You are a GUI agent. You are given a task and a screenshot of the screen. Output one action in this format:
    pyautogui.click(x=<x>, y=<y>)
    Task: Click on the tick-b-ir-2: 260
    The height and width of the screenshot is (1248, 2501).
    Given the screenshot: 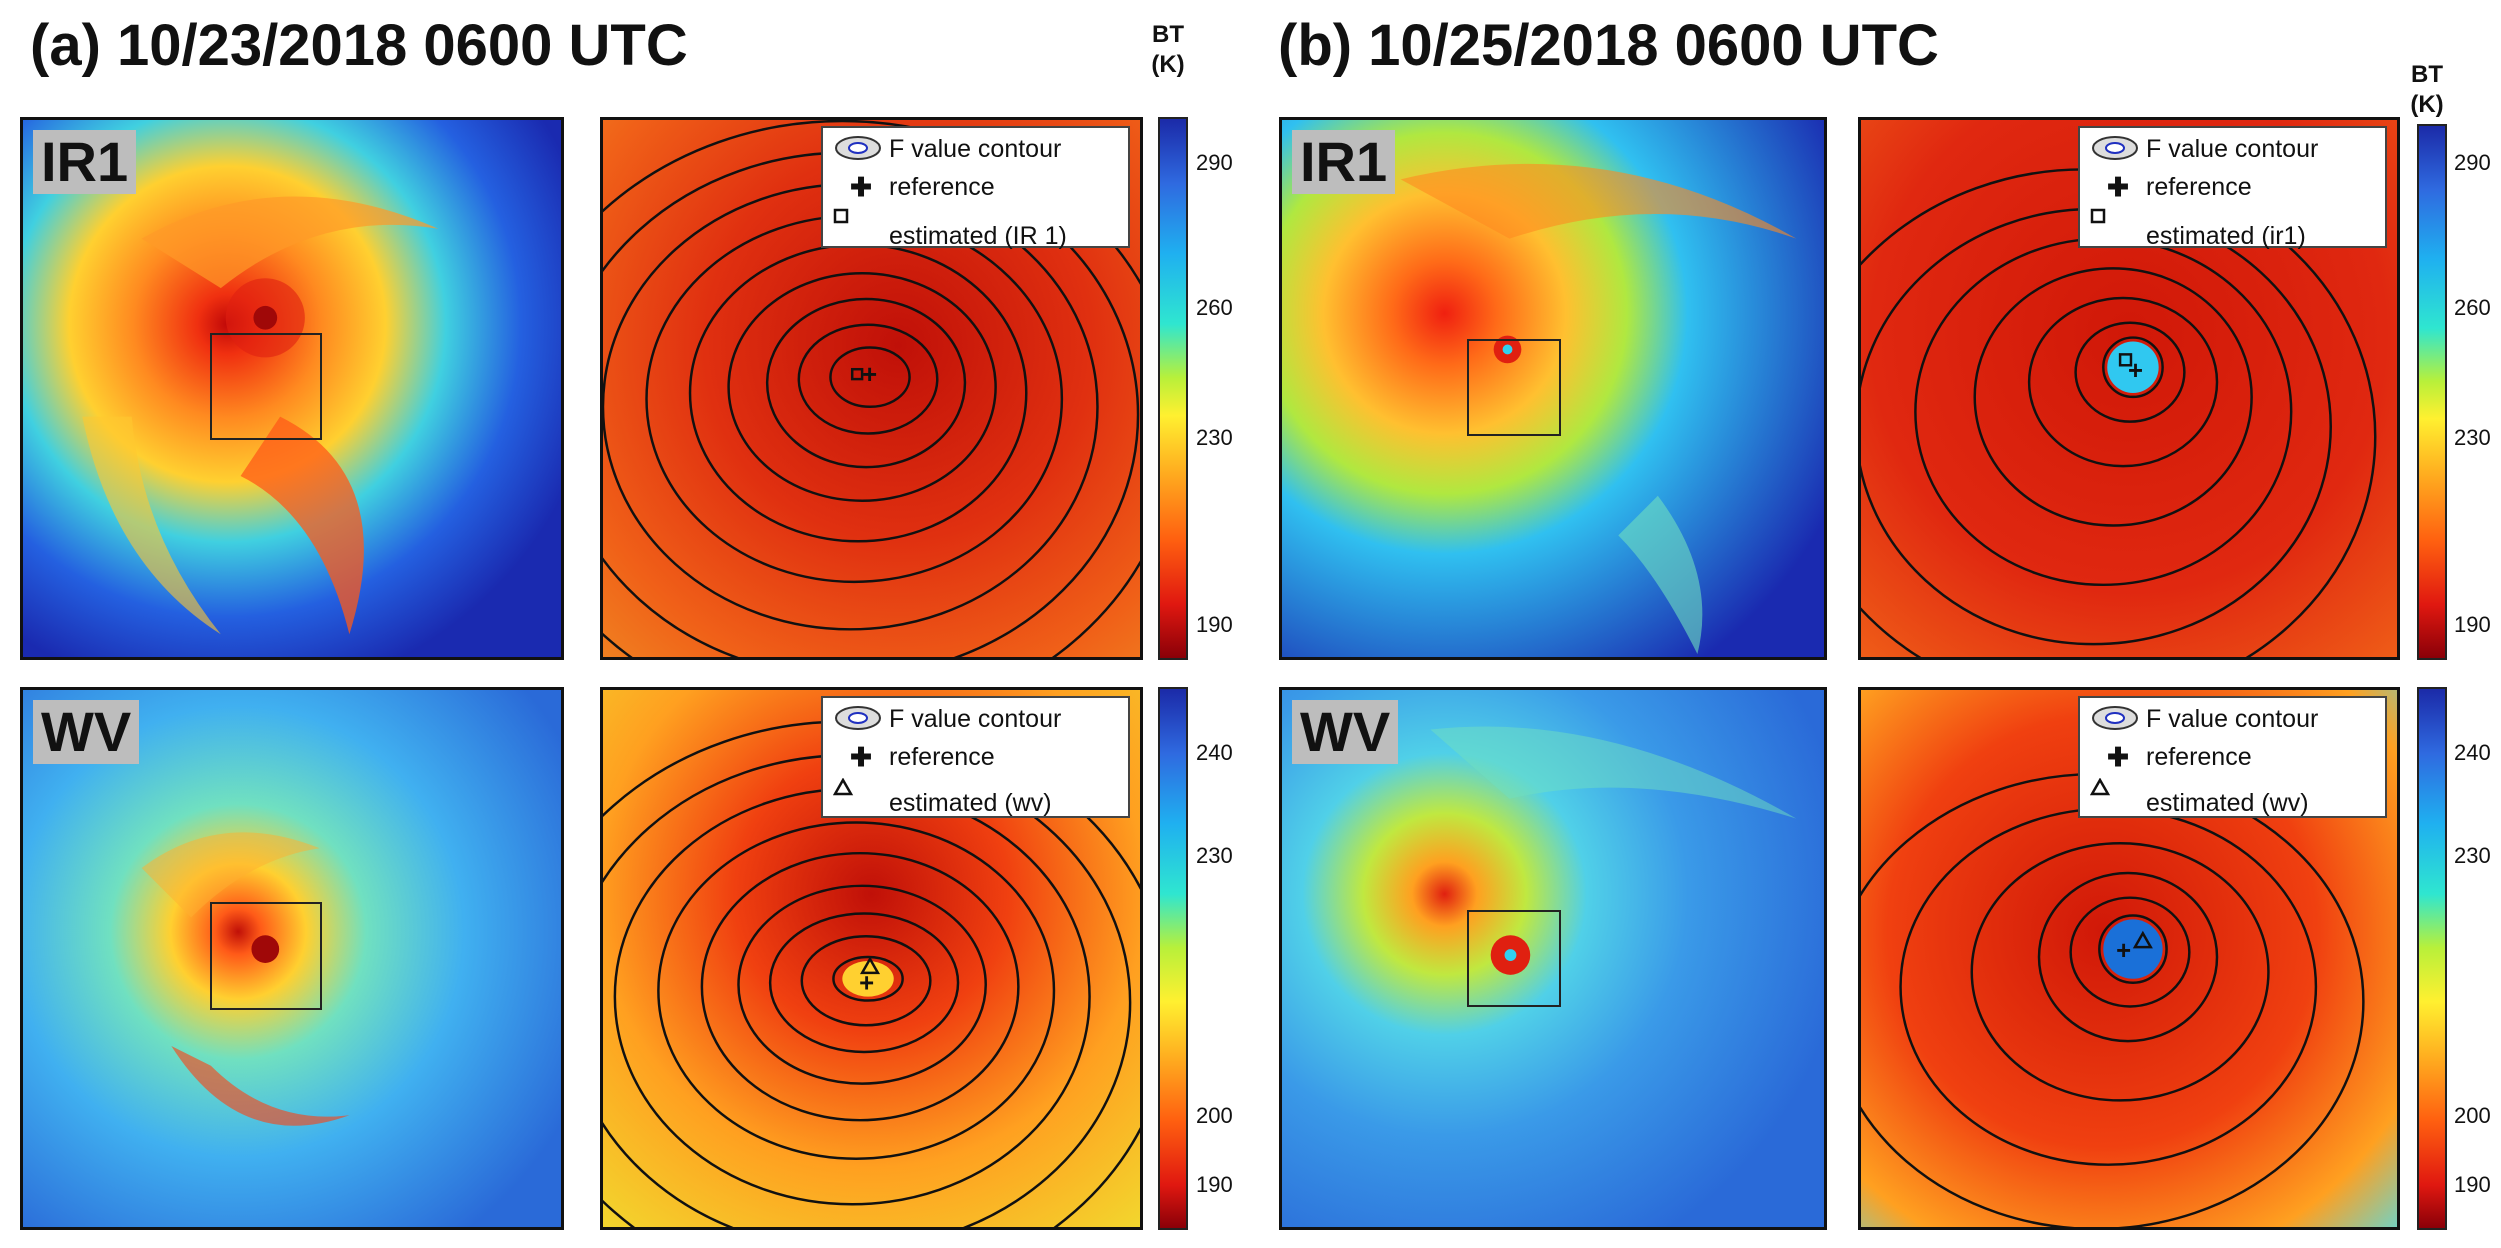 What is the action you would take?
    pyautogui.click(x=2472, y=307)
    